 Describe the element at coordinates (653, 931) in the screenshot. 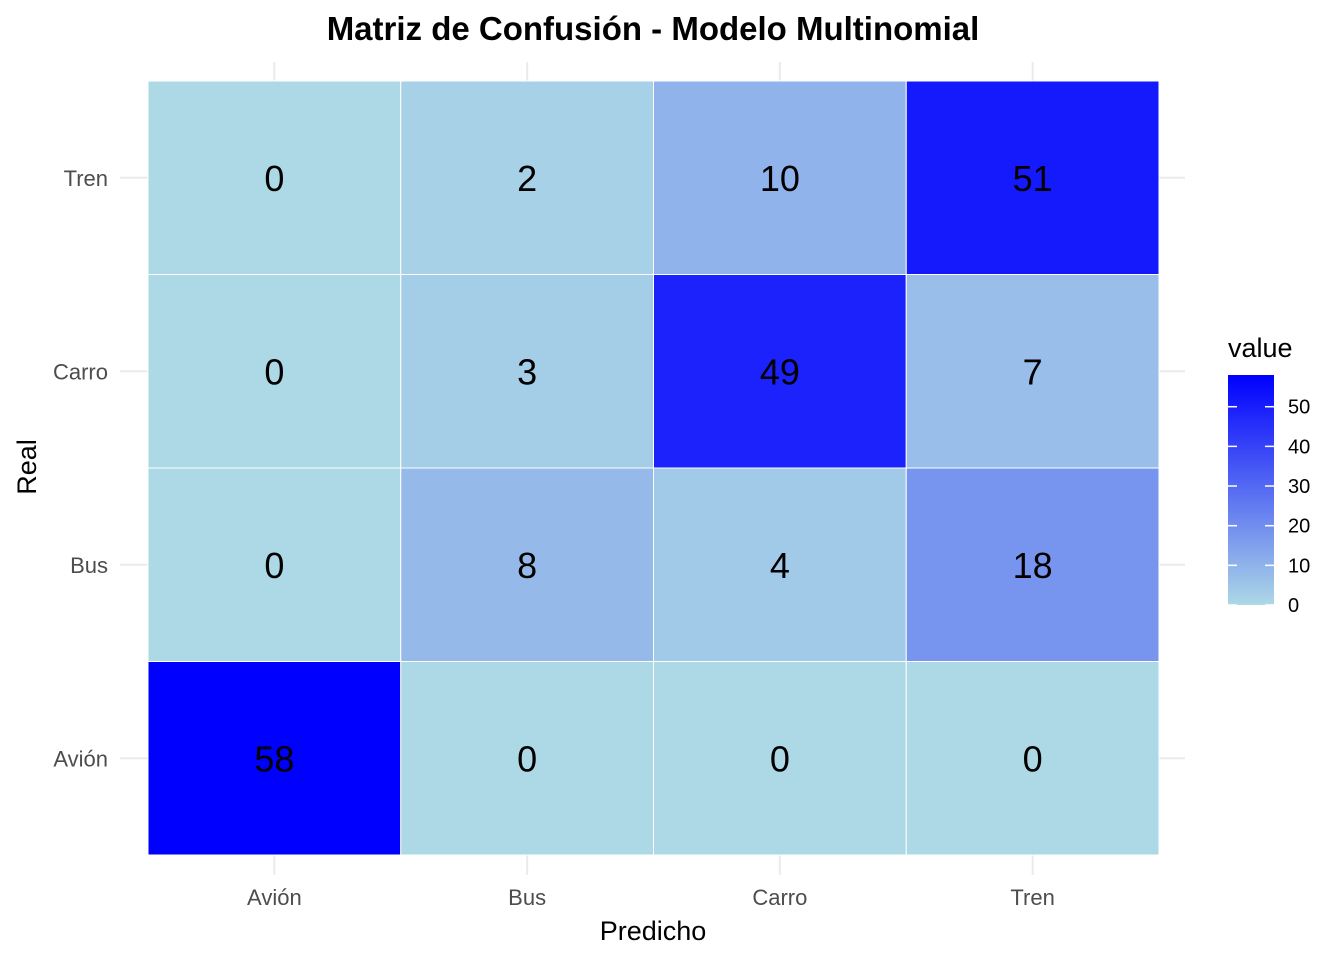

I see `x-axis-title: Predicho` at that location.